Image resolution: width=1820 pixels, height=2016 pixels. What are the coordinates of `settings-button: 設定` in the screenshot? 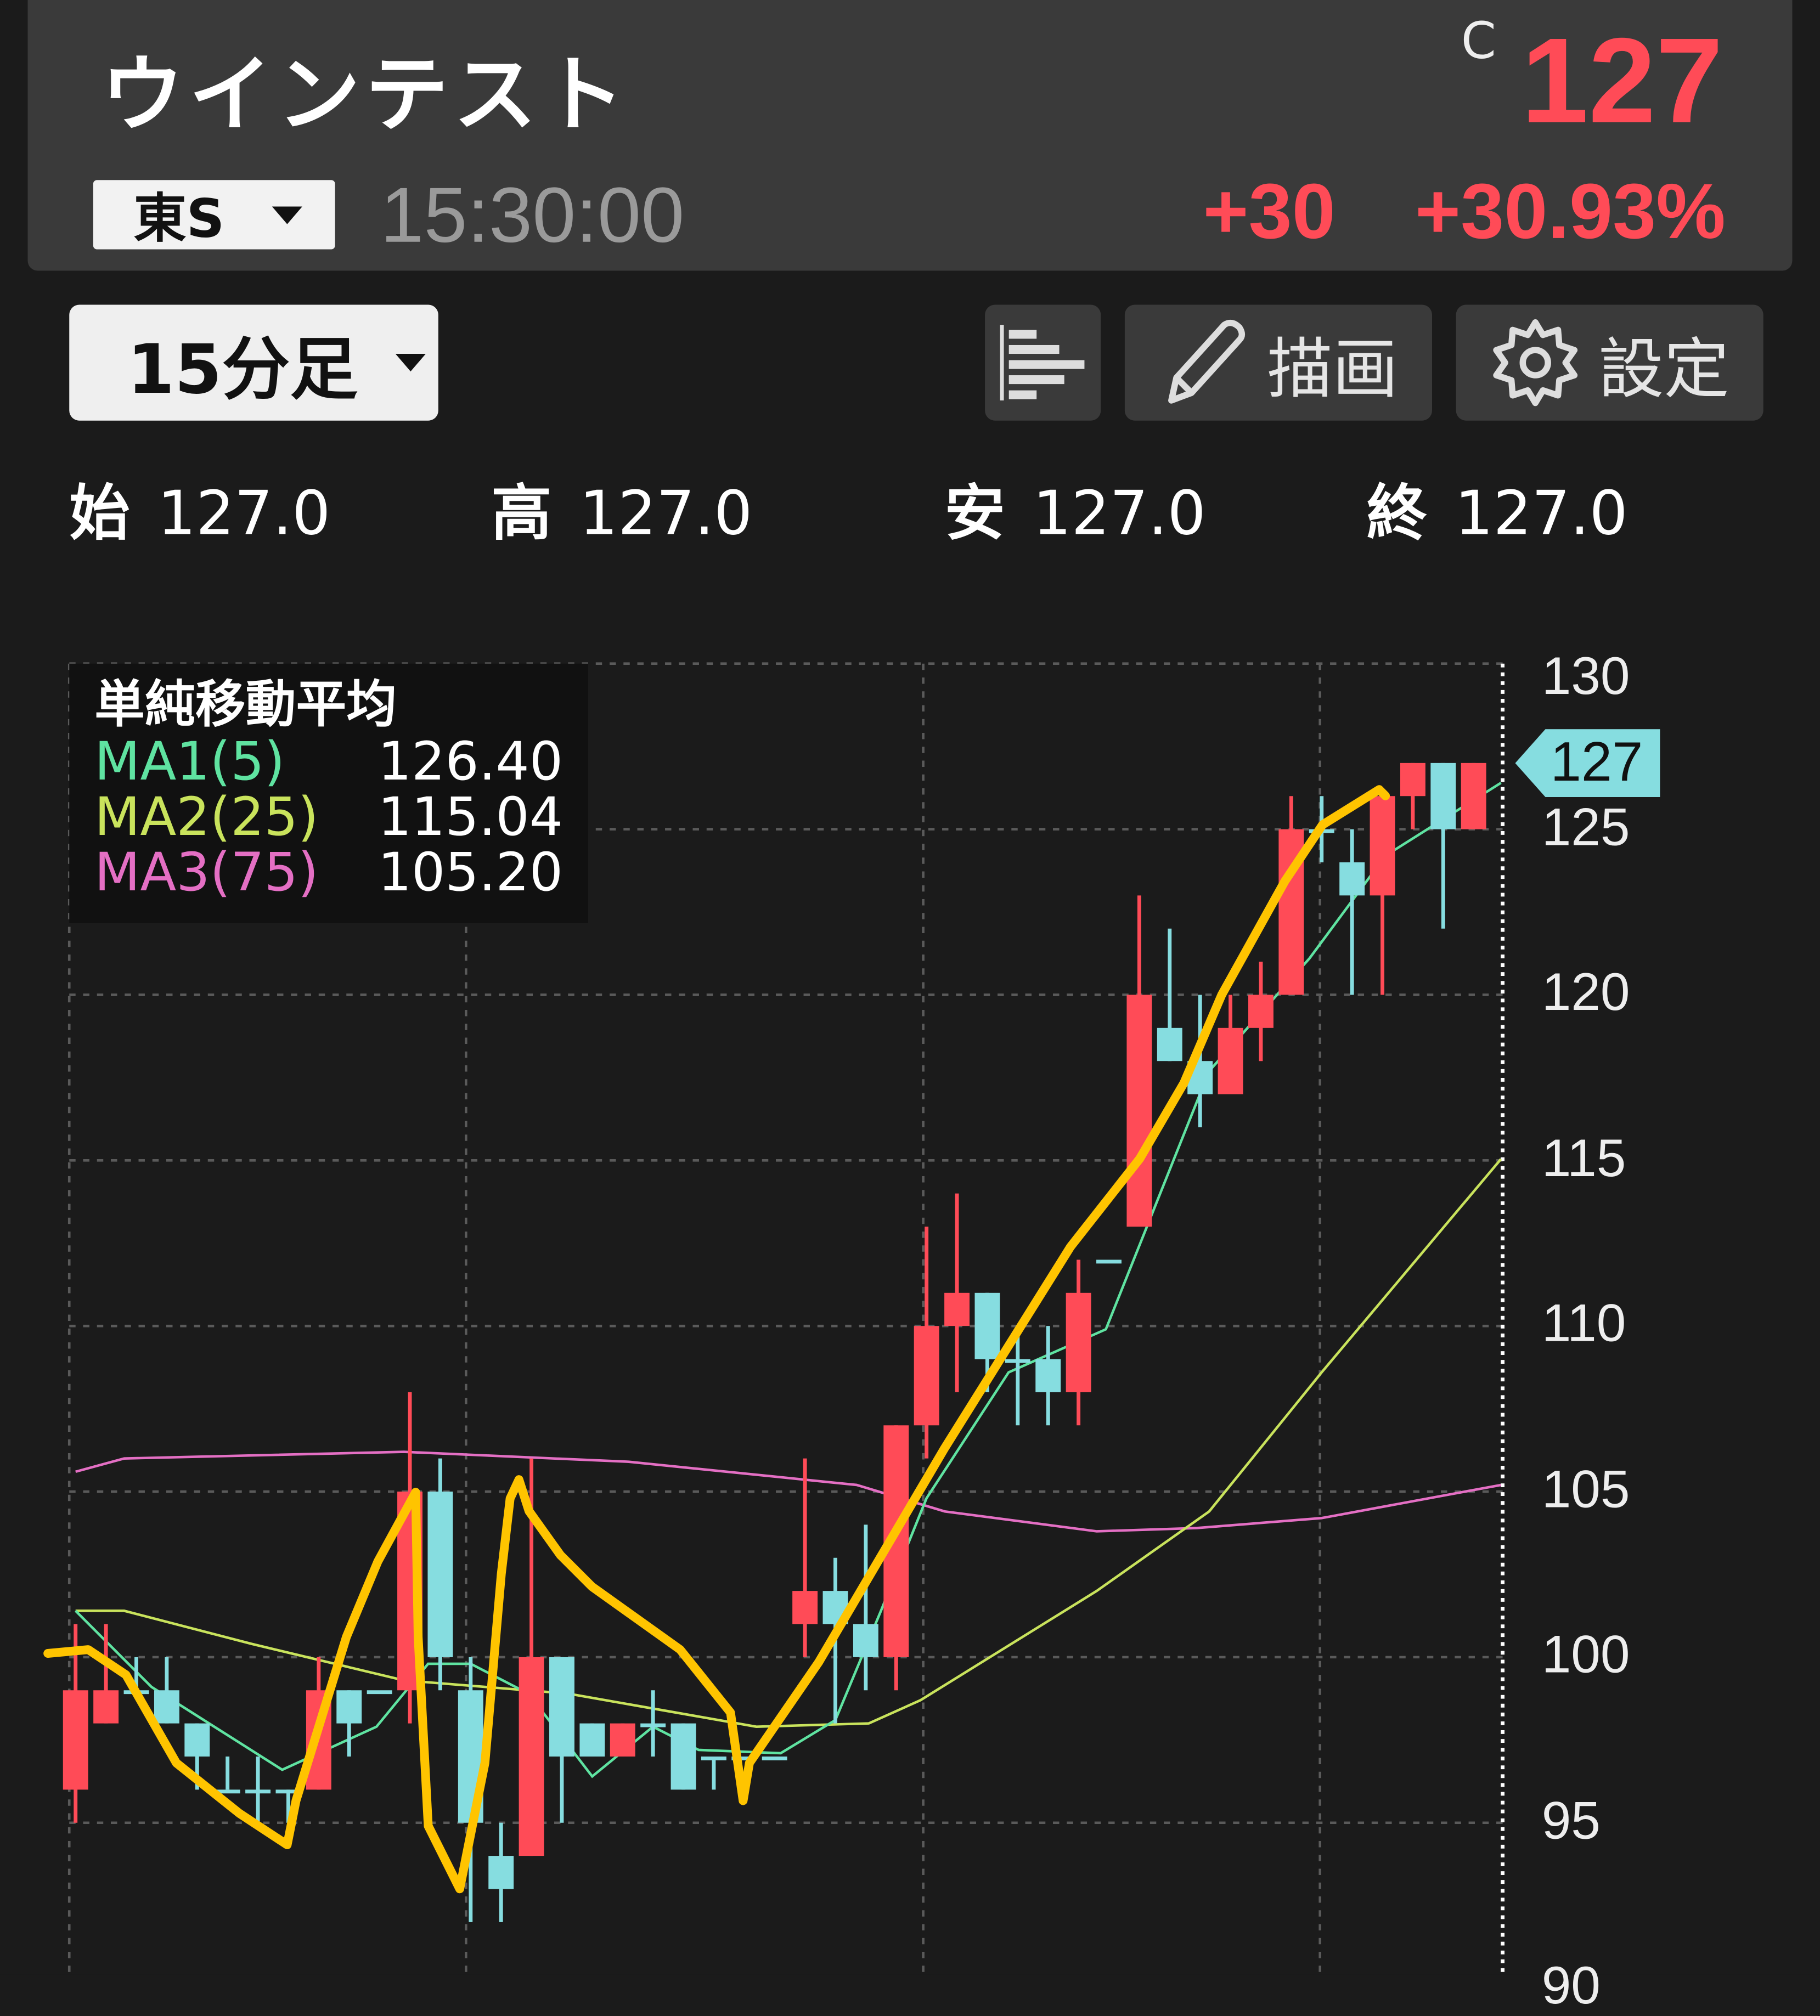 It's located at (1609, 363).